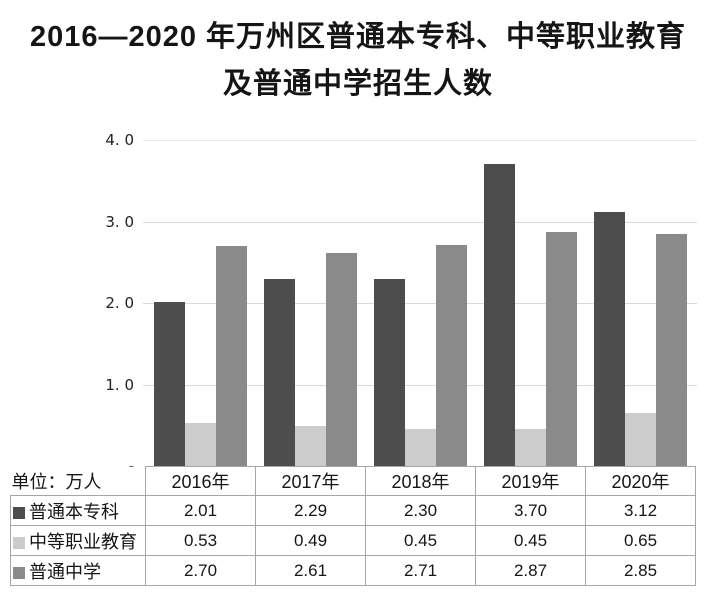 Image resolution: width=716 pixels, height=594 pixels. I want to click on column-header-2020: 2020年, so click(640, 481).